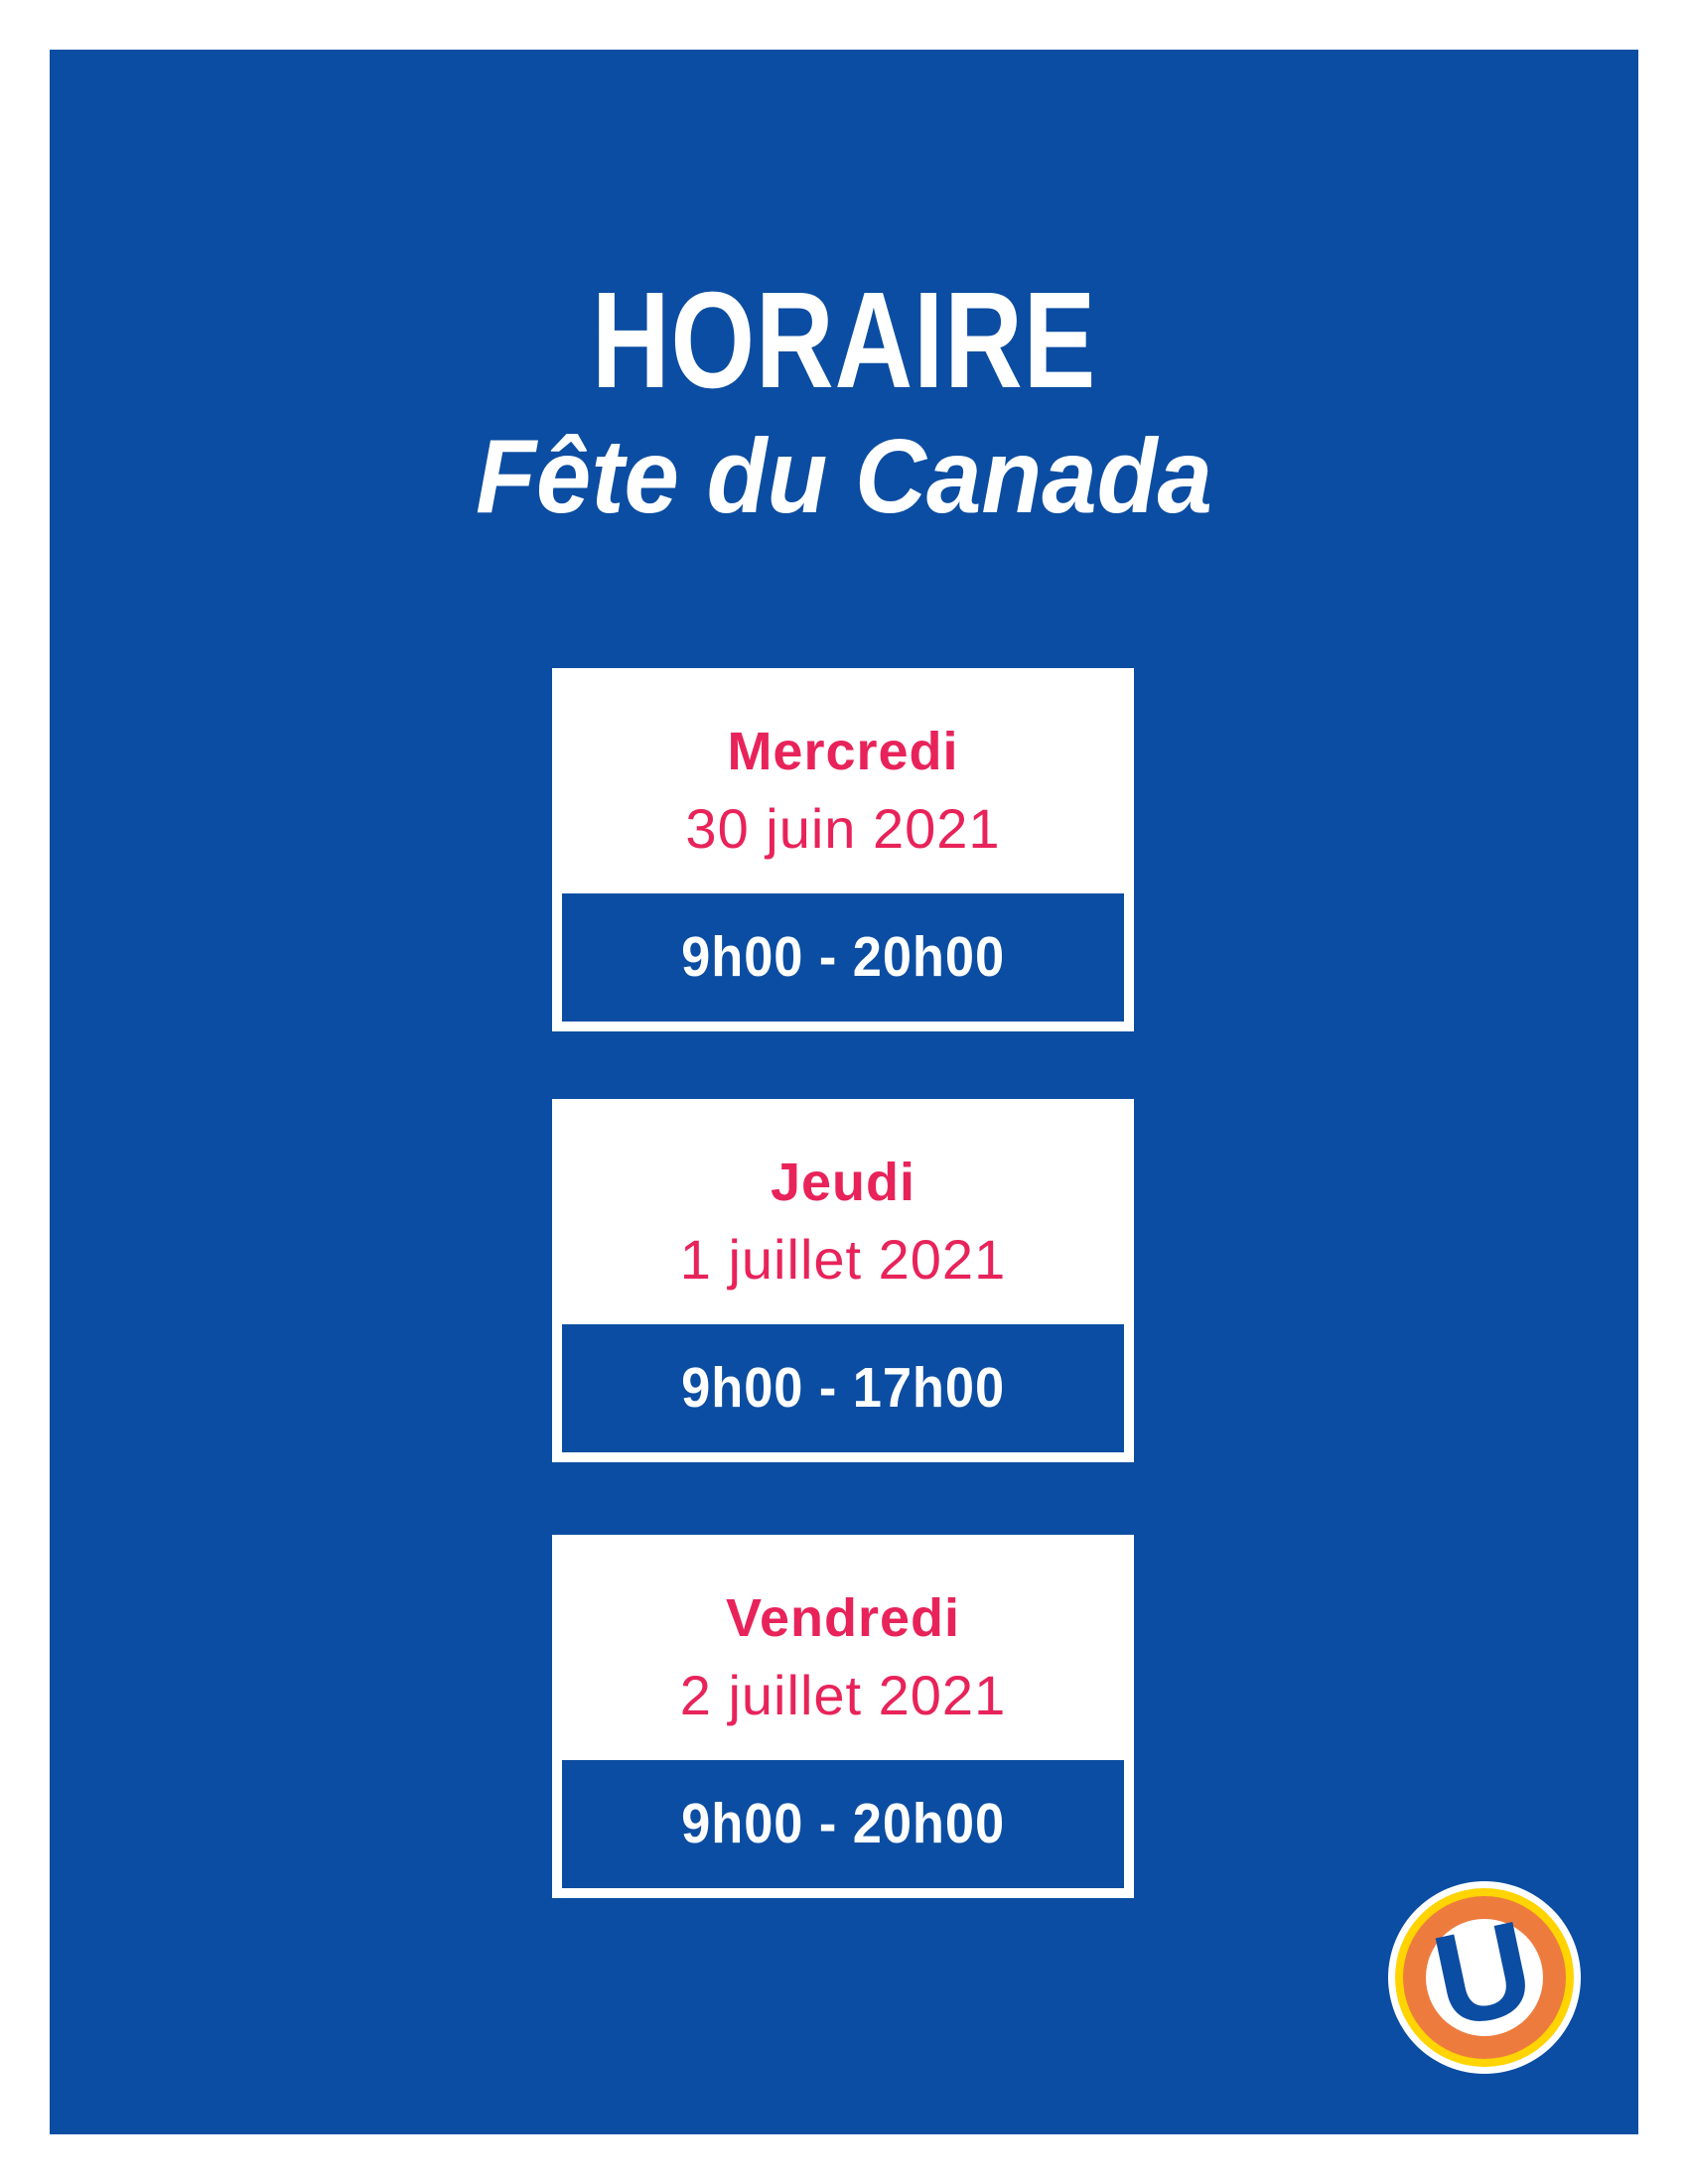 This screenshot has height=2184, width=1688. I want to click on page-subtitle: Fête du Canada, so click(844, 476).